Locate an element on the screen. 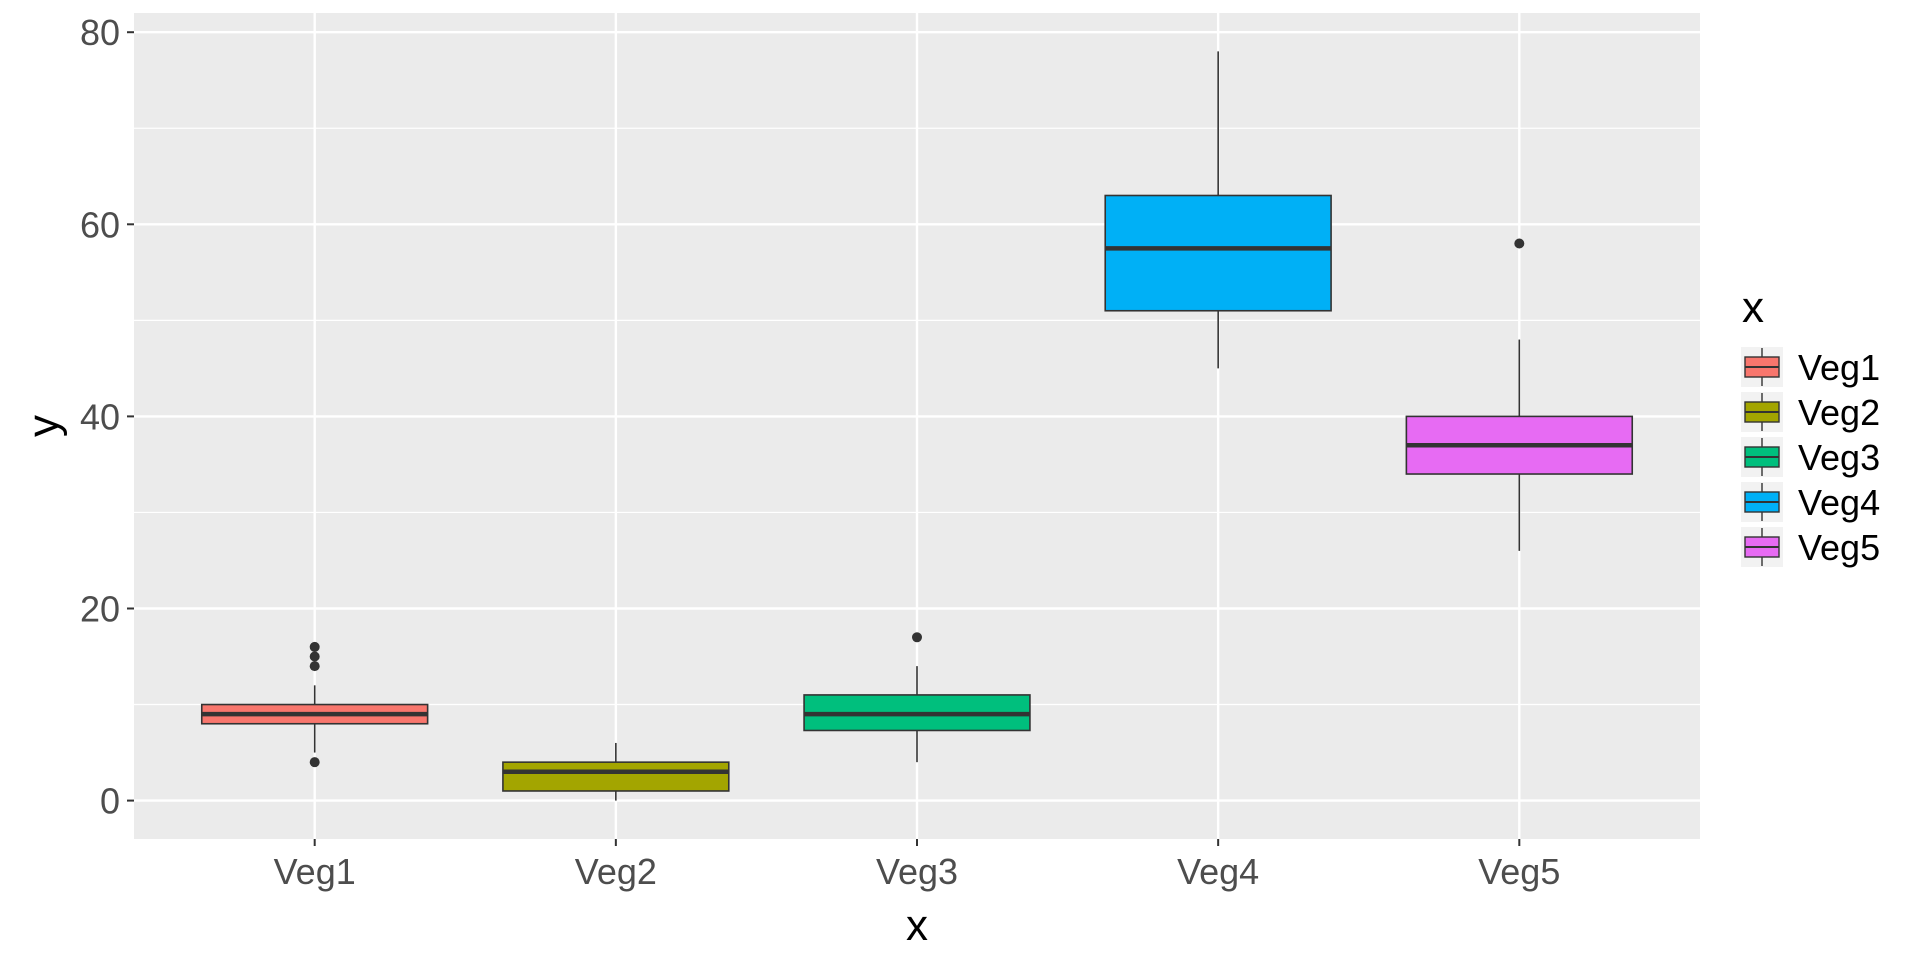 This screenshot has width=1920, height=960. box-veg4 is located at coordinates (1218, 210).